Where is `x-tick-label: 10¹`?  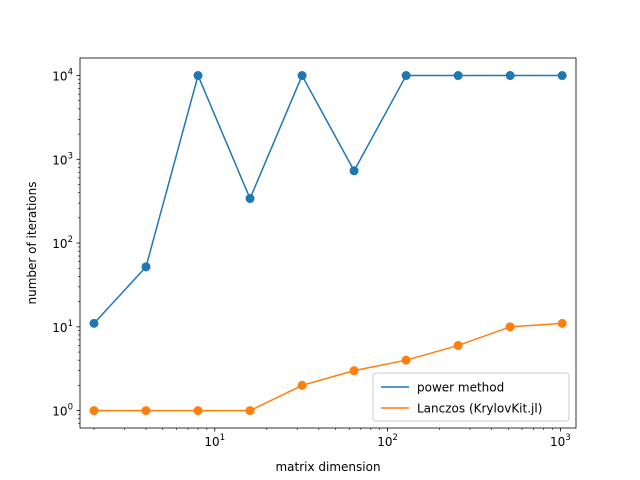
x-tick-label: 10¹ is located at coordinates (214, 441).